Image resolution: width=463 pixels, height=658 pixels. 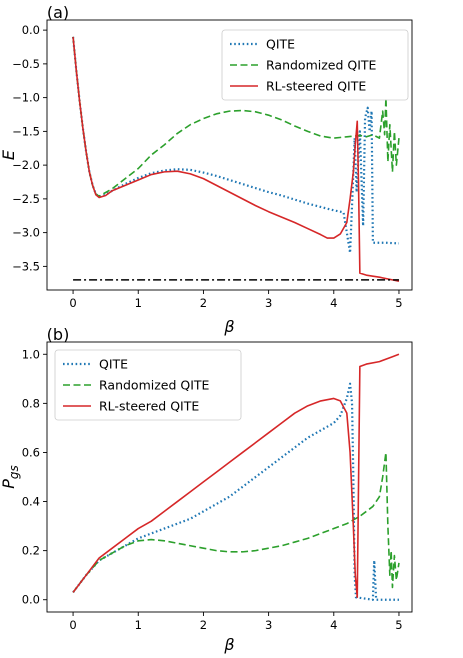 What do you see at coordinates (9, 154) in the screenshot?
I see `y-axis-label: E` at bounding box center [9, 154].